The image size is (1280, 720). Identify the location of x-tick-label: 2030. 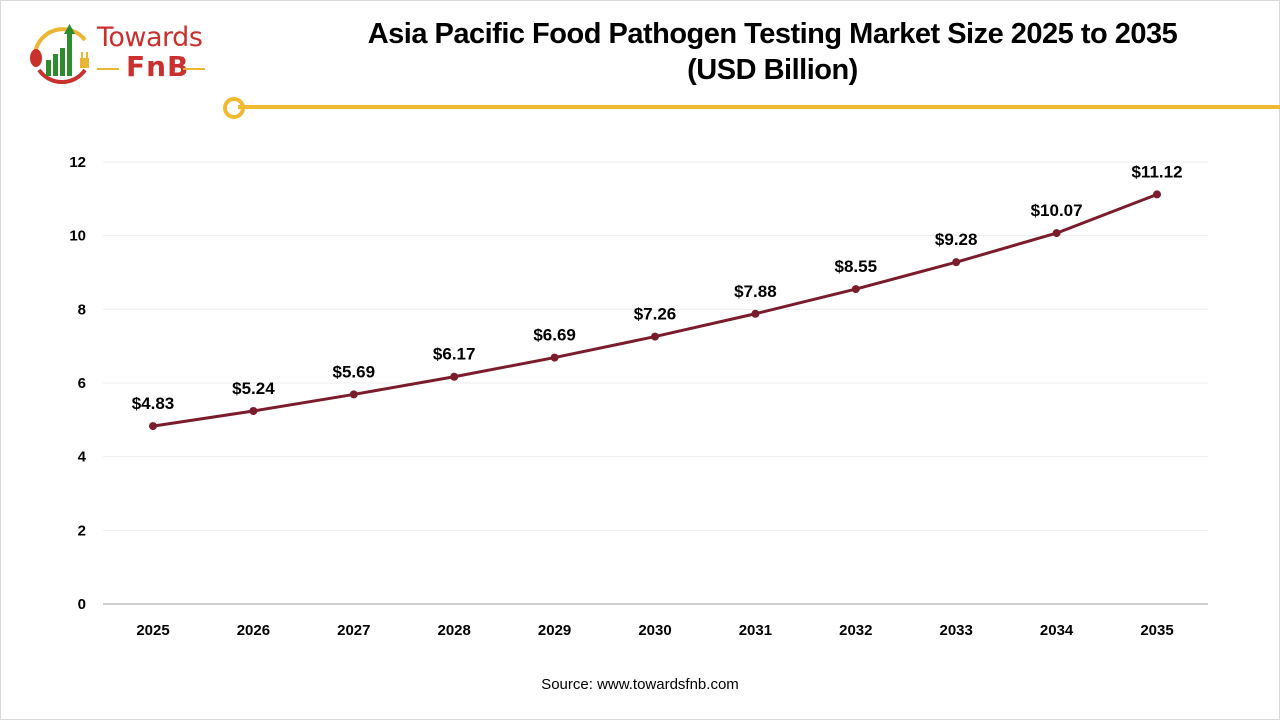
(654, 630).